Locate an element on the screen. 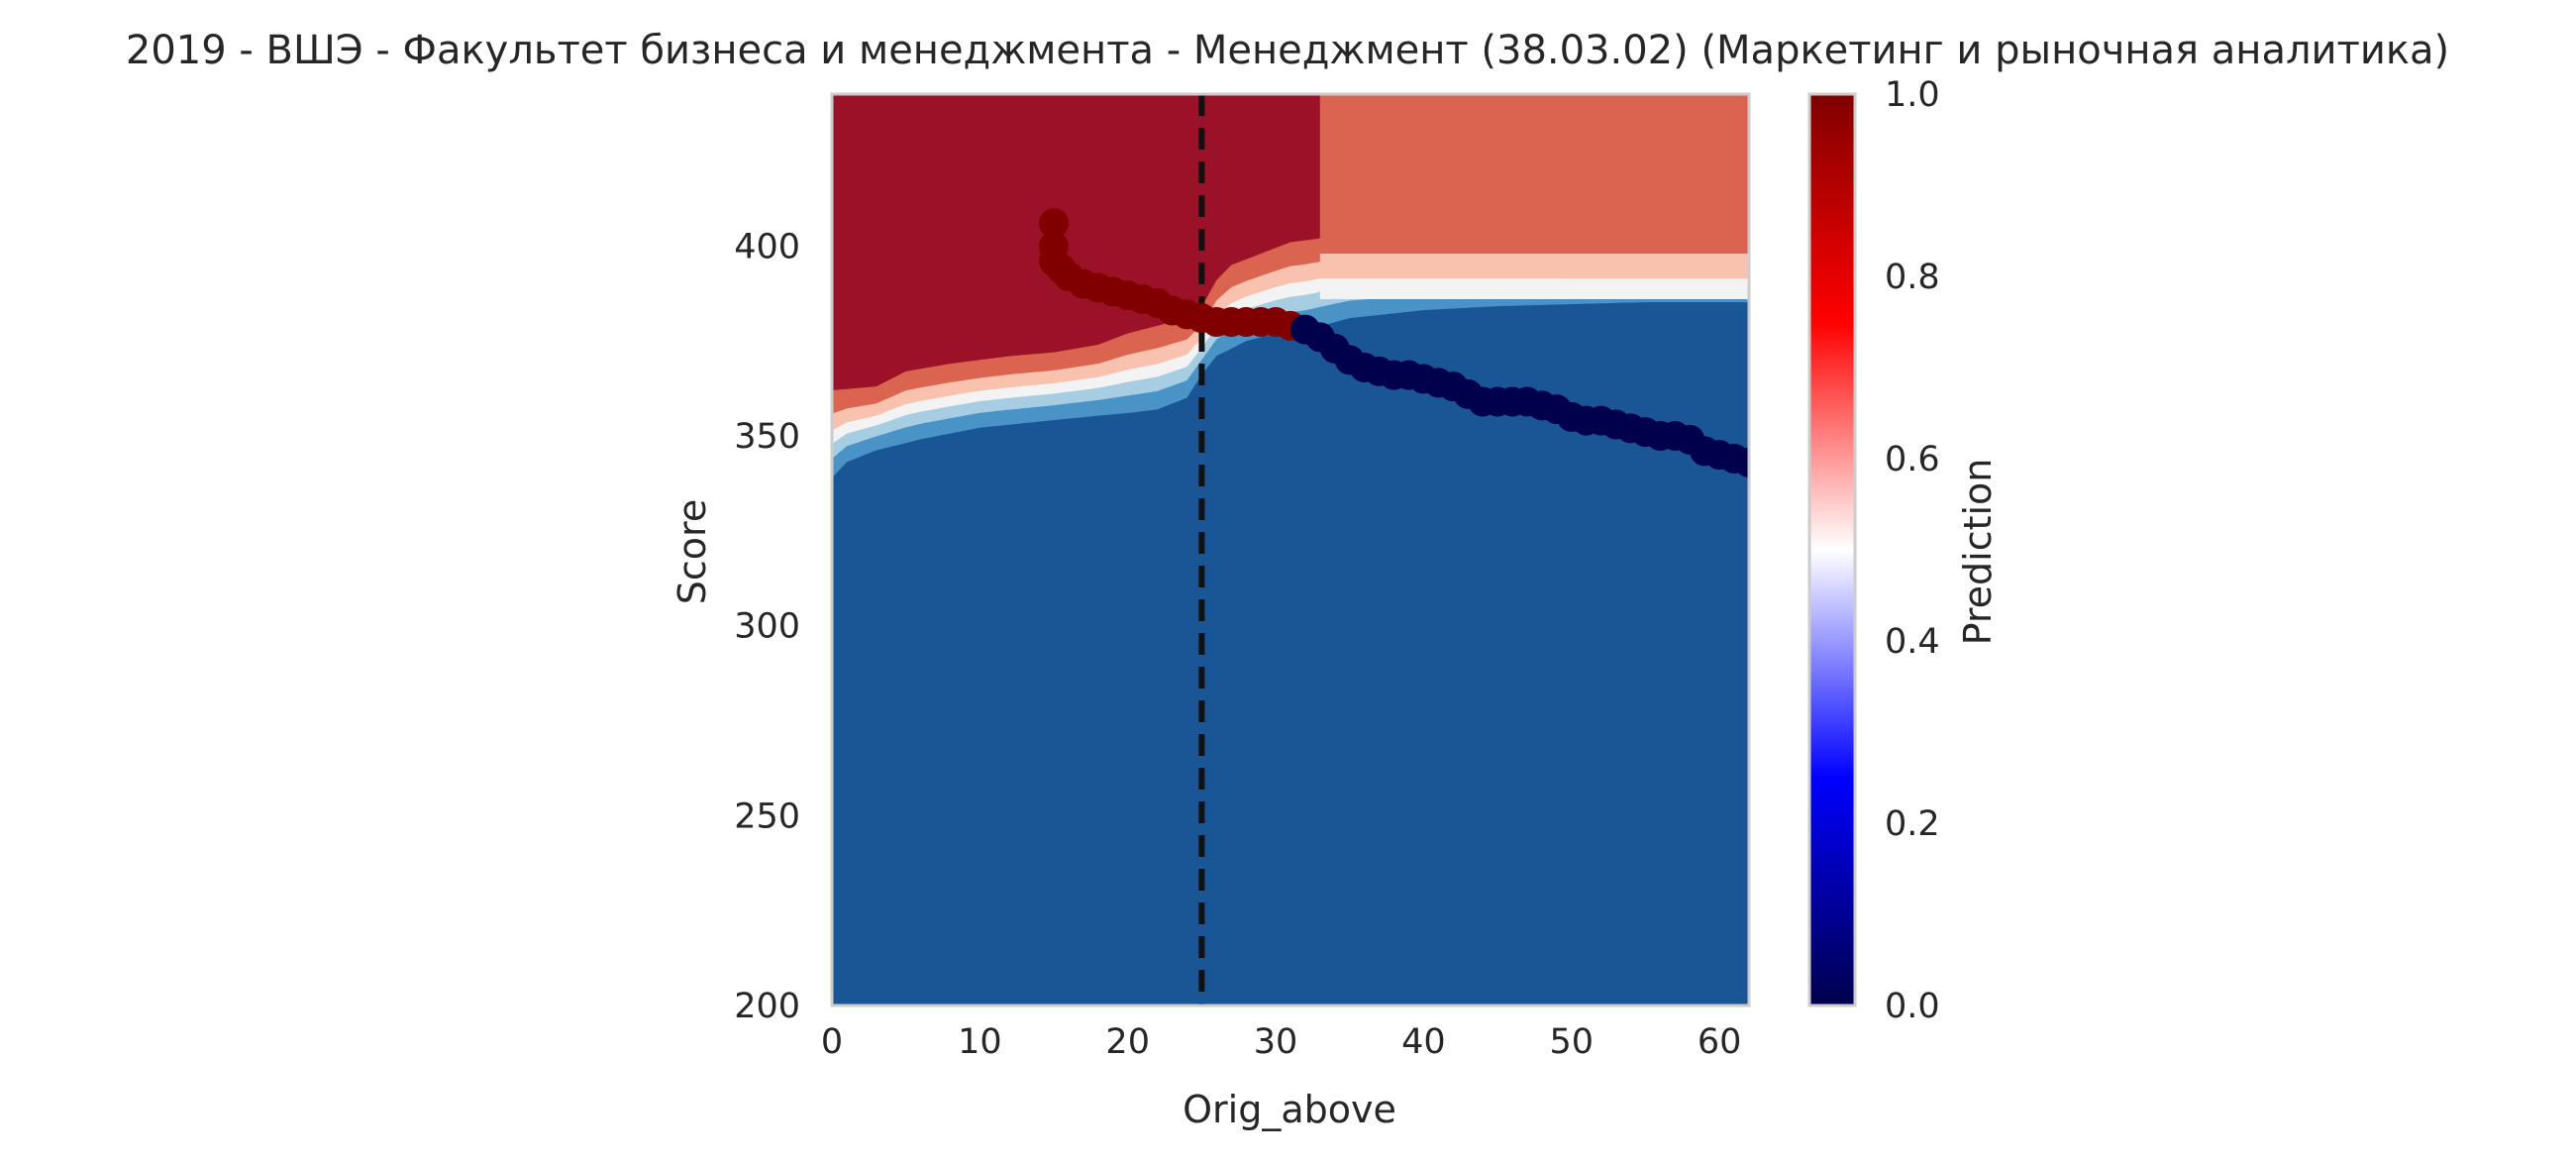 This screenshot has height=1163, width=2576. colorbar-tick-label: 0.4 is located at coordinates (1912, 642).